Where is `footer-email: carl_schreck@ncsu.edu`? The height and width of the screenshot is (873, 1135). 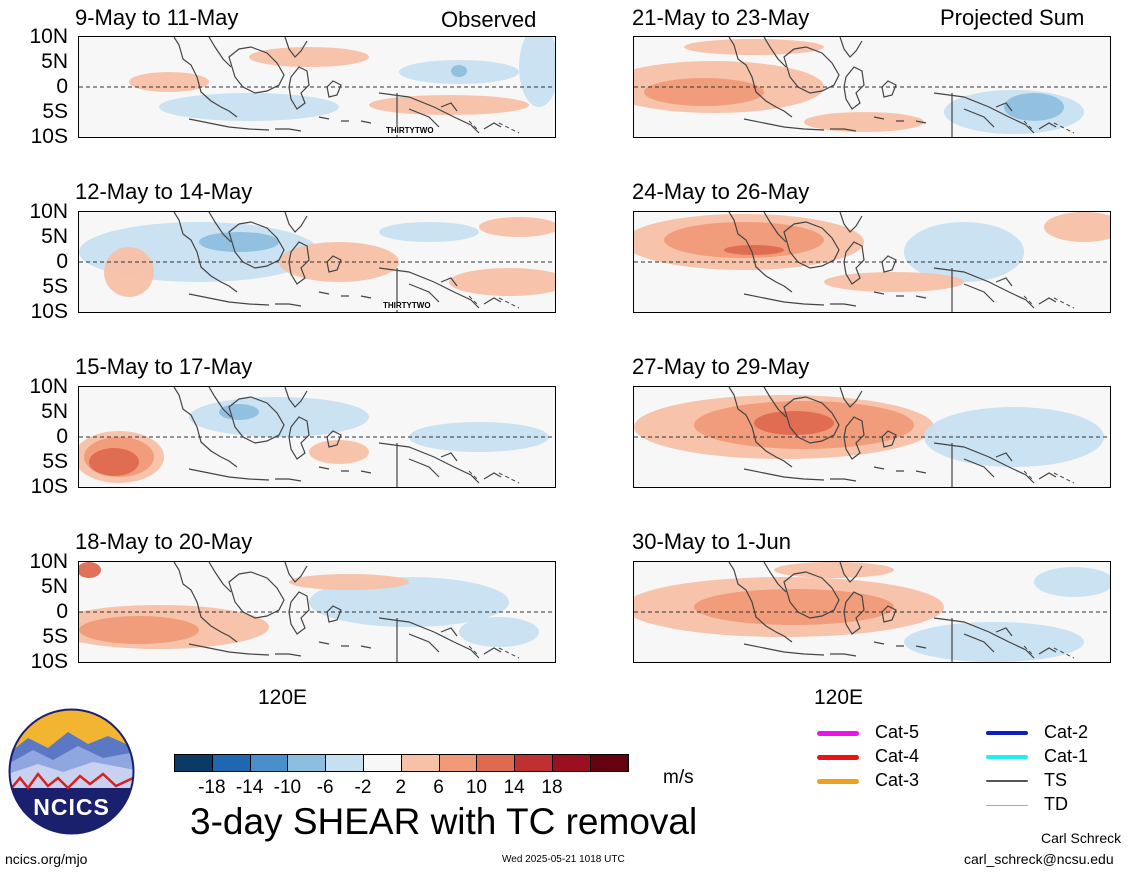
footer-email: carl_schreck@ncsu.edu is located at coordinates (1039, 859).